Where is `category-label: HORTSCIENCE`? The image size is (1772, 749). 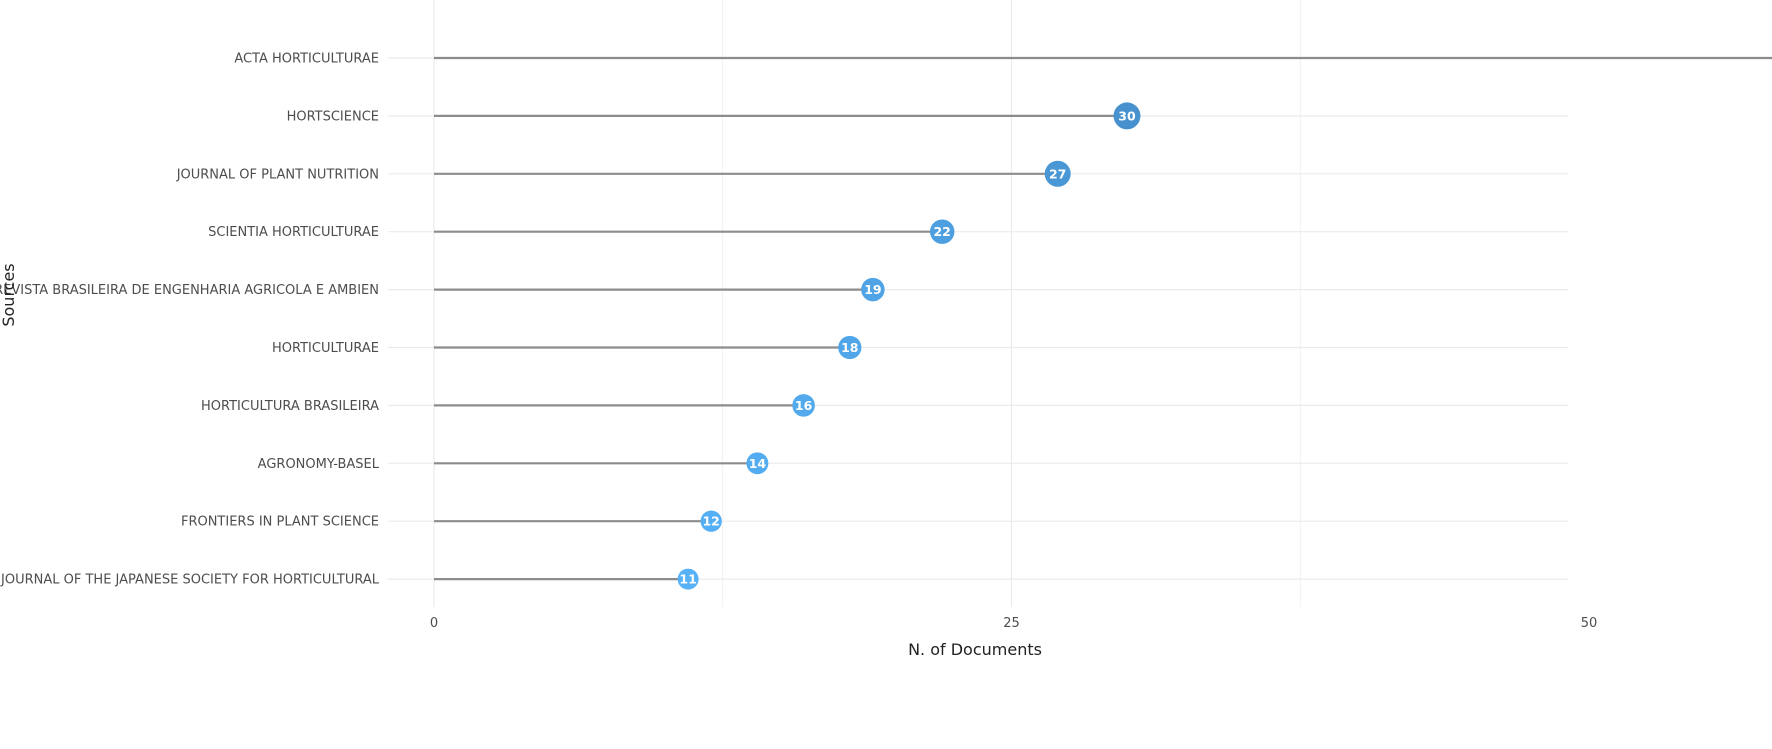 category-label: HORTSCIENCE is located at coordinates (333, 116).